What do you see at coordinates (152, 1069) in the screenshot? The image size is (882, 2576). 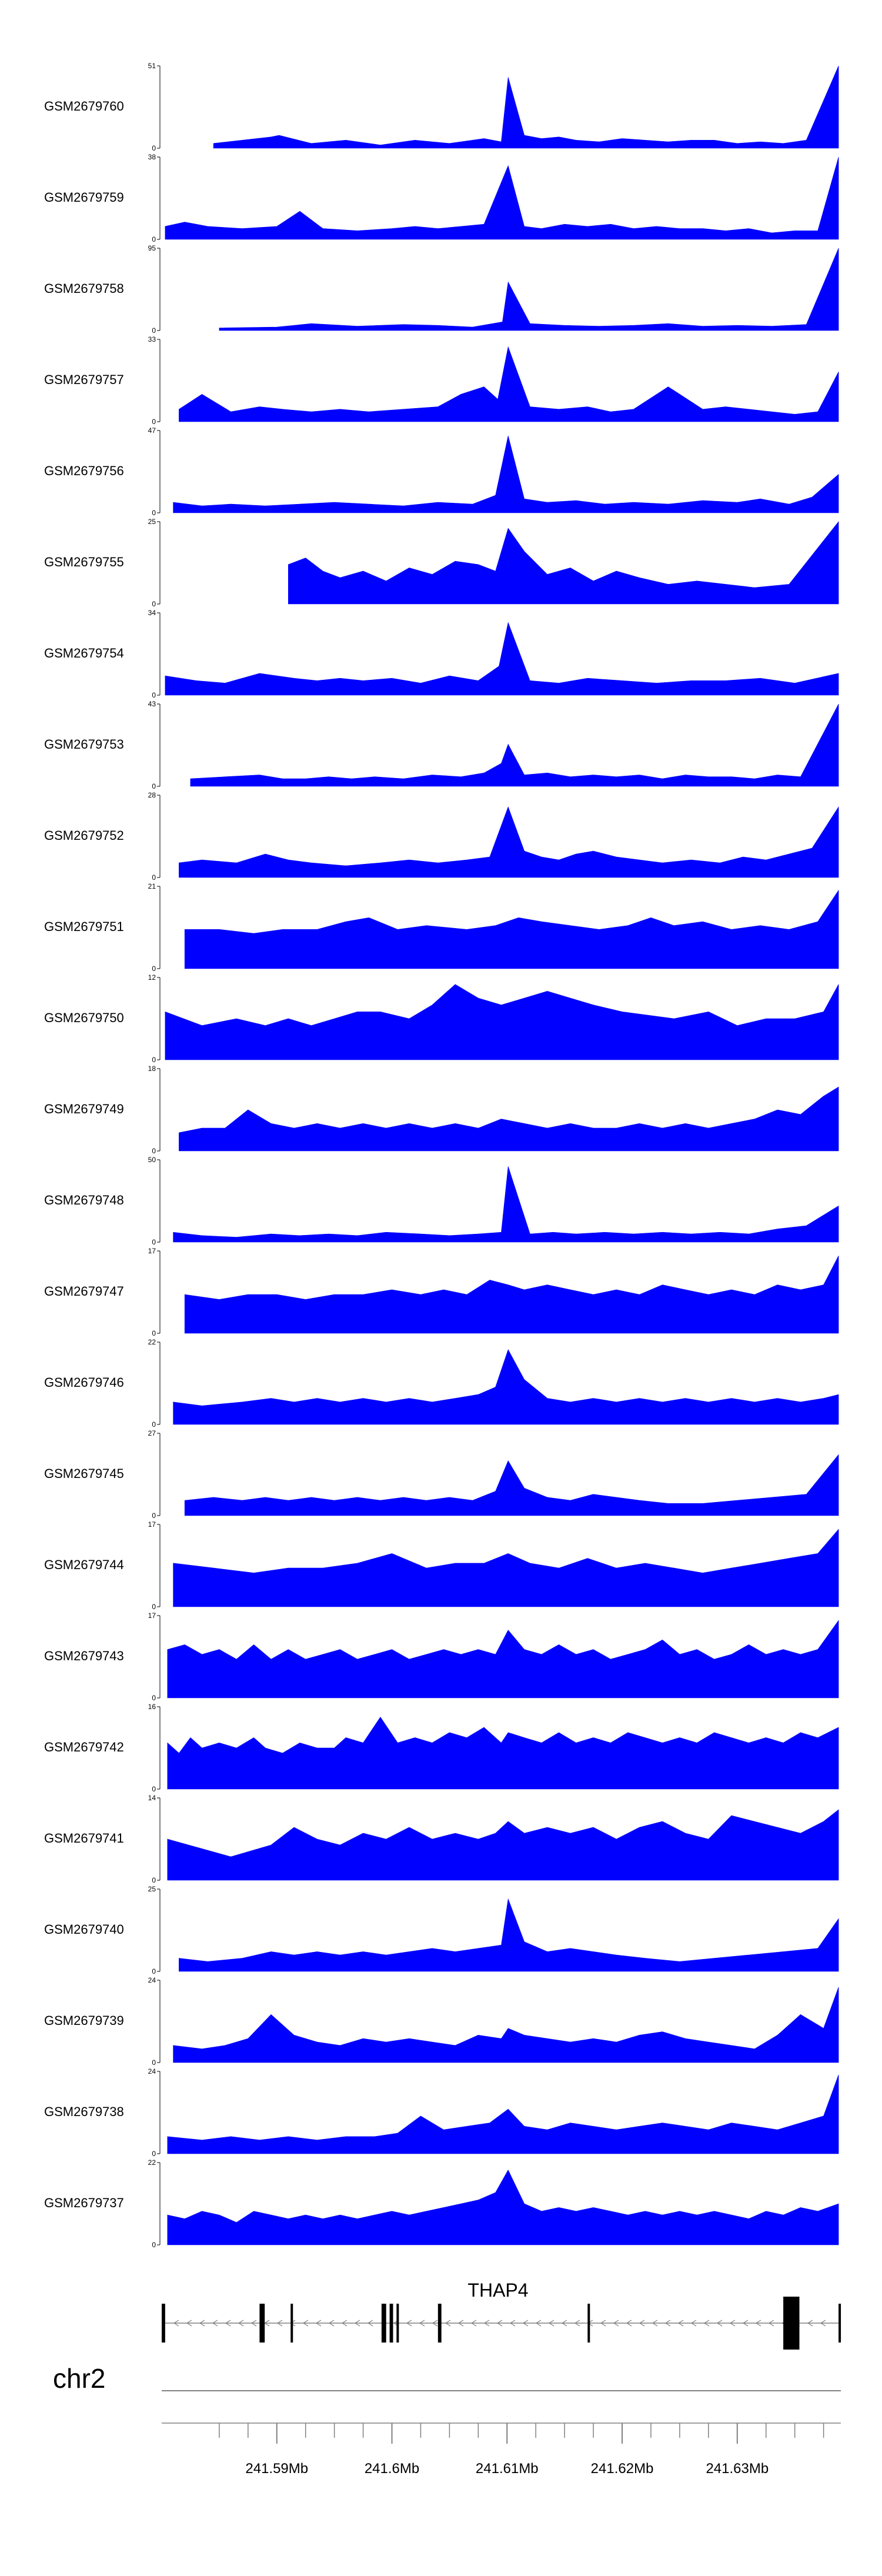 I see `y-tick-label-max: 18` at bounding box center [152, 1069].